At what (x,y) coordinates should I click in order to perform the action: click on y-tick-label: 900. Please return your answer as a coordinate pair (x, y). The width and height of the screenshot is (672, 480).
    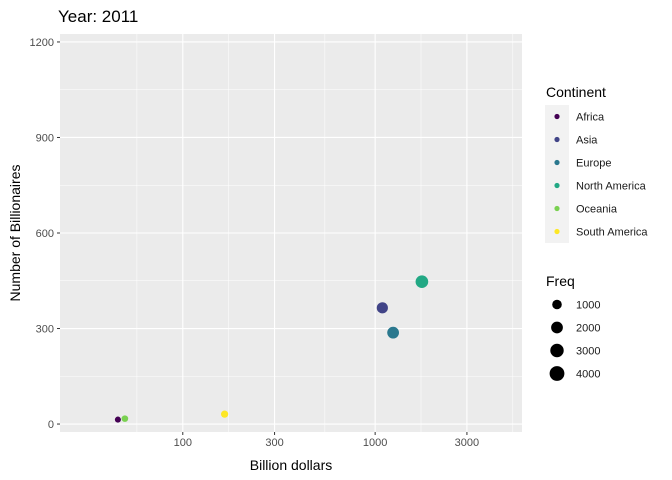
    Looking at the image, I should click on (45, 138).